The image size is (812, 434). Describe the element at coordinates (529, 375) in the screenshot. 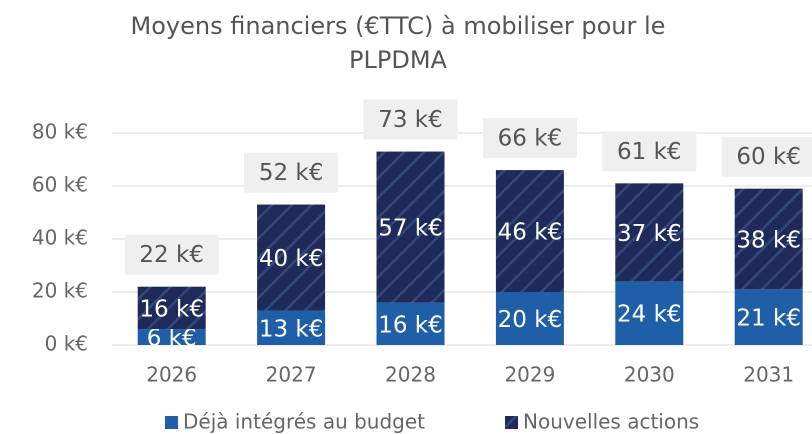

I see `x-tick-label: 2029` at that location.